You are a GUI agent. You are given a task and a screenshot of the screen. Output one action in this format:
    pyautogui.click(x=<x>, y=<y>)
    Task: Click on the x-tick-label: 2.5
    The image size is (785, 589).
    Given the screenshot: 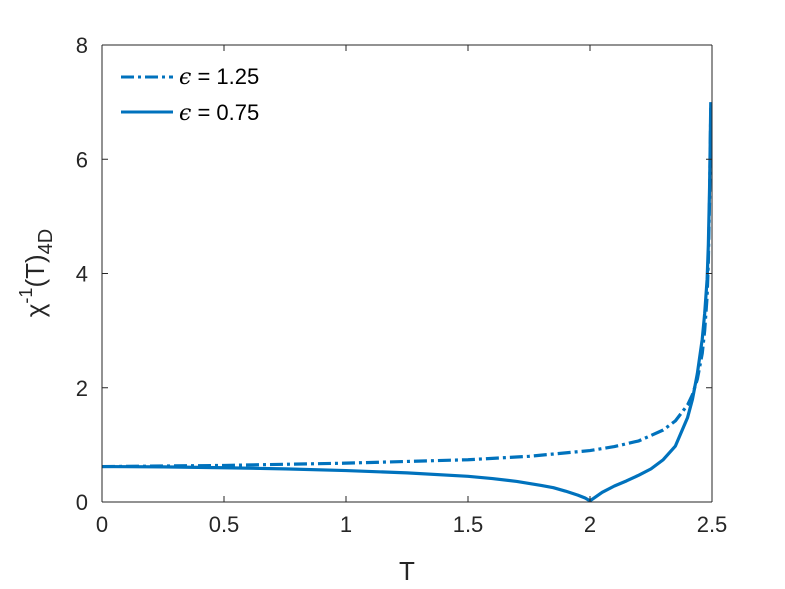 What is the action you would take?
    pyautogui.click(x=712, y=524)
    